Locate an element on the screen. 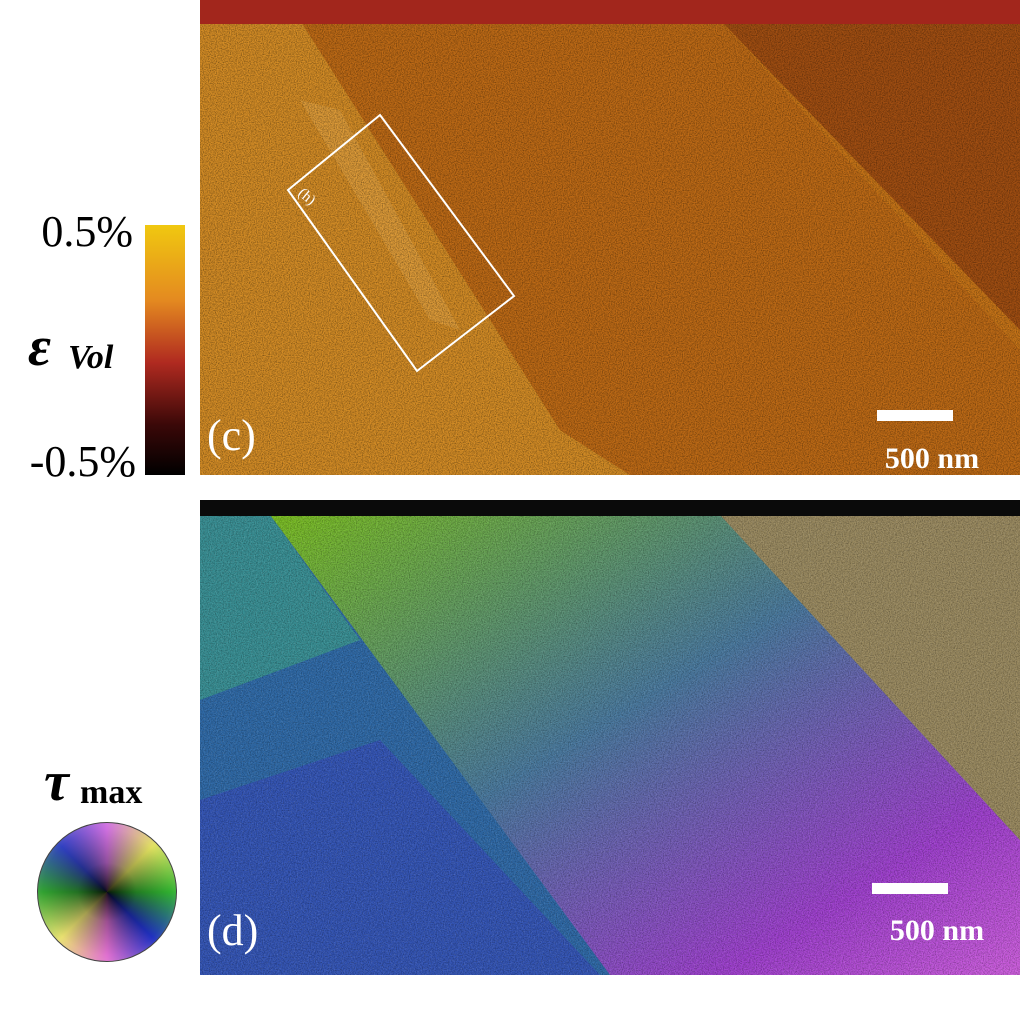 The image size is (1024, 1035). wheel-symbol: τ is located at coordinates (57, 782).